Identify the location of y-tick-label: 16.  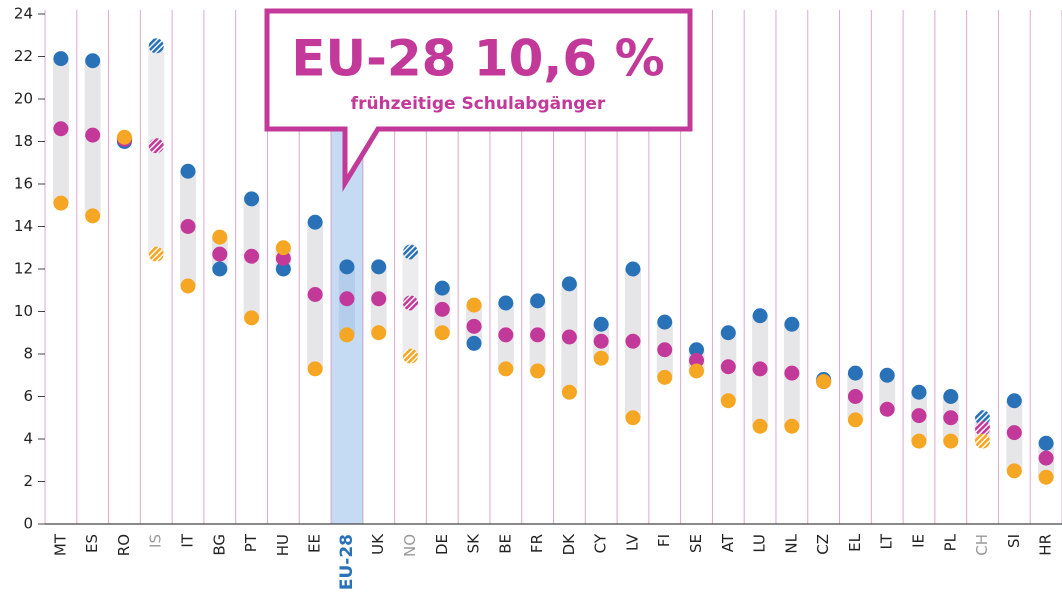
(23, 184).